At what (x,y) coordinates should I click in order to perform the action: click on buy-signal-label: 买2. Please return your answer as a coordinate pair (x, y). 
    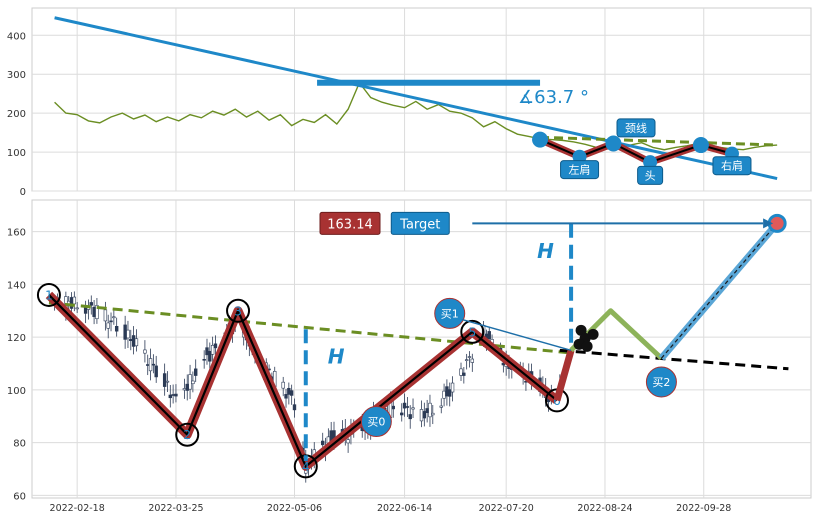
    Looking at the image, I should click on (661, 382).